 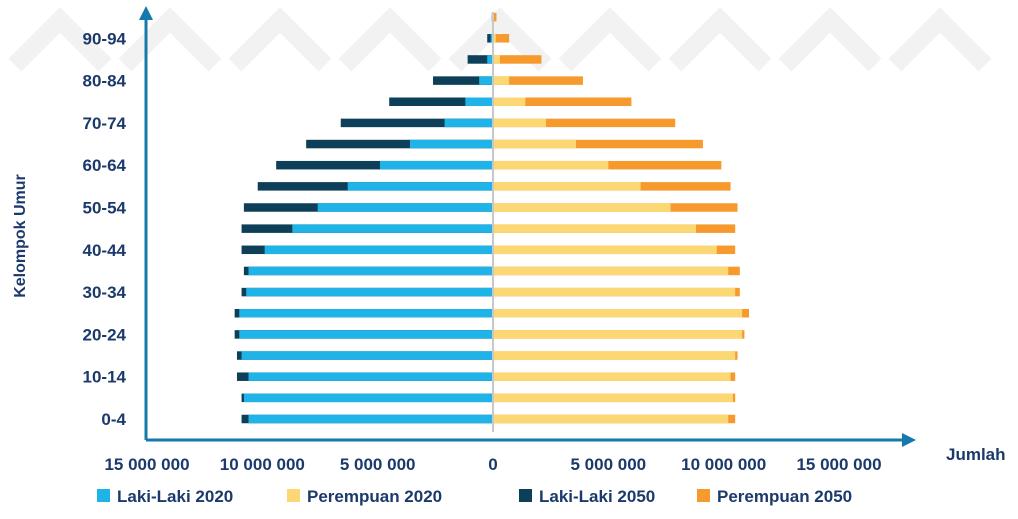 I want to click on y-tick-label: 80-84, so click(x=105, y=81).